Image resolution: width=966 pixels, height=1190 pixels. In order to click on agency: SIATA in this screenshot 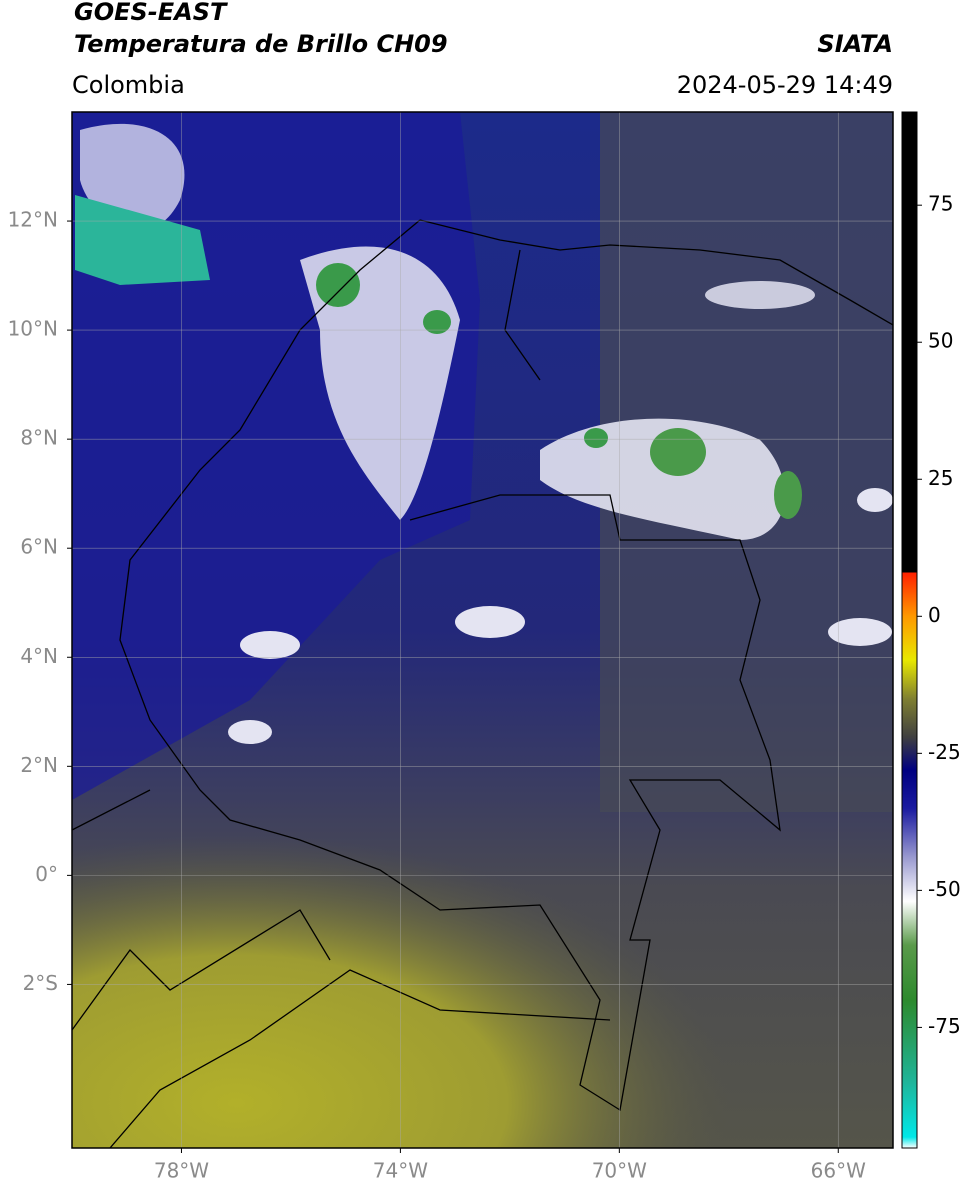, I will do `click(855, 44)`.